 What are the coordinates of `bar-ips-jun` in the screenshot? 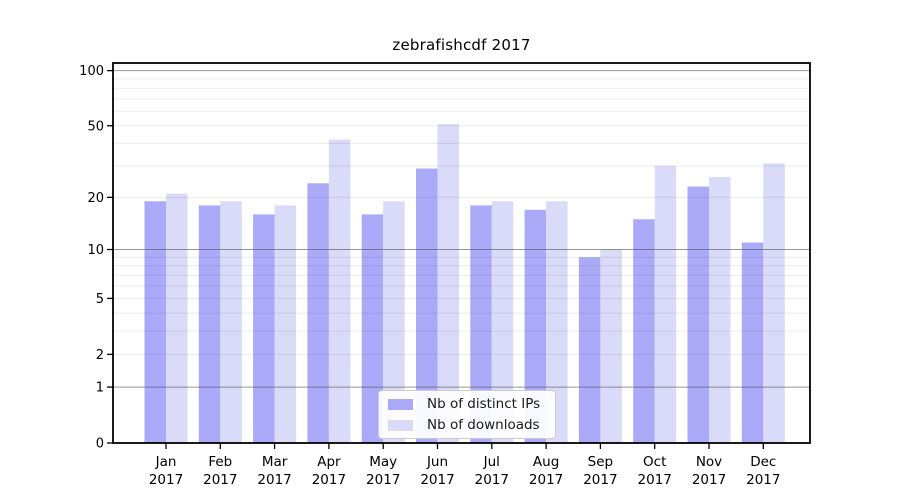 It's located at (427, 305).